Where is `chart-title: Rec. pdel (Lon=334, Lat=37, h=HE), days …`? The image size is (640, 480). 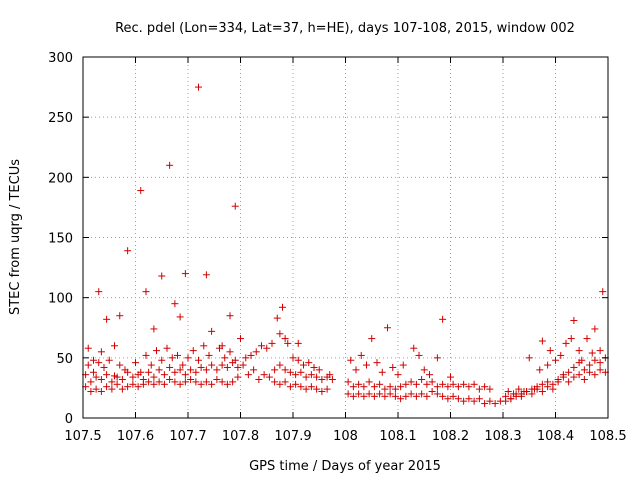 chart-title: Rec. pdel (Lon=334, Lat=37, h=HE), days … is located at coordinates (345, 28).